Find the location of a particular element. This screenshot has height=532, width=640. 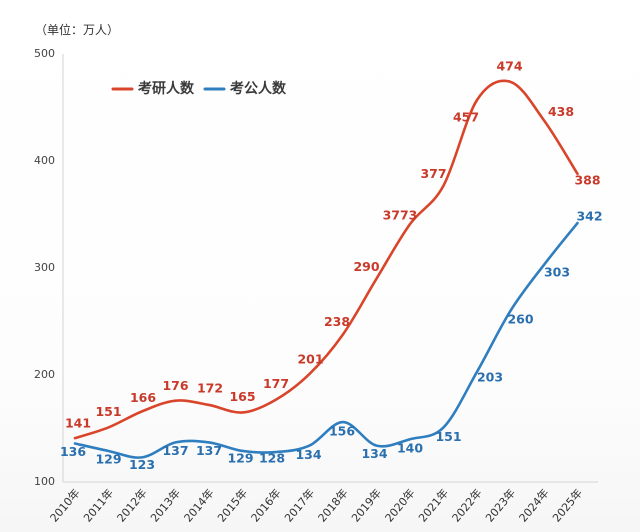

data-label-kaoyan: 238 is located at coordinates (337, 321).